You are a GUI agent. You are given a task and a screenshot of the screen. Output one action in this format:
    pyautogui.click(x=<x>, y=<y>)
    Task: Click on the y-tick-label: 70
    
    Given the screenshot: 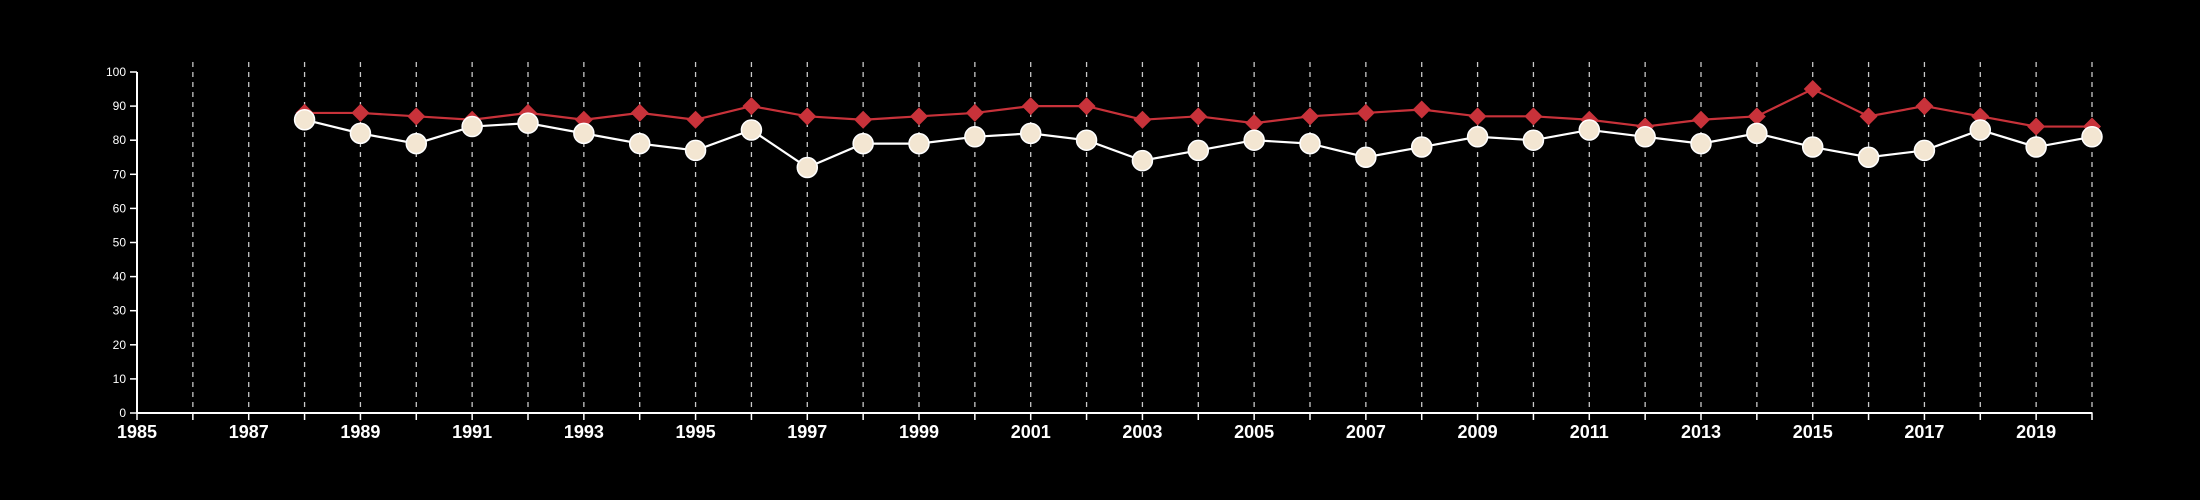 What is the action you would take?
    pyautogui.click(x=120, y=174)
    